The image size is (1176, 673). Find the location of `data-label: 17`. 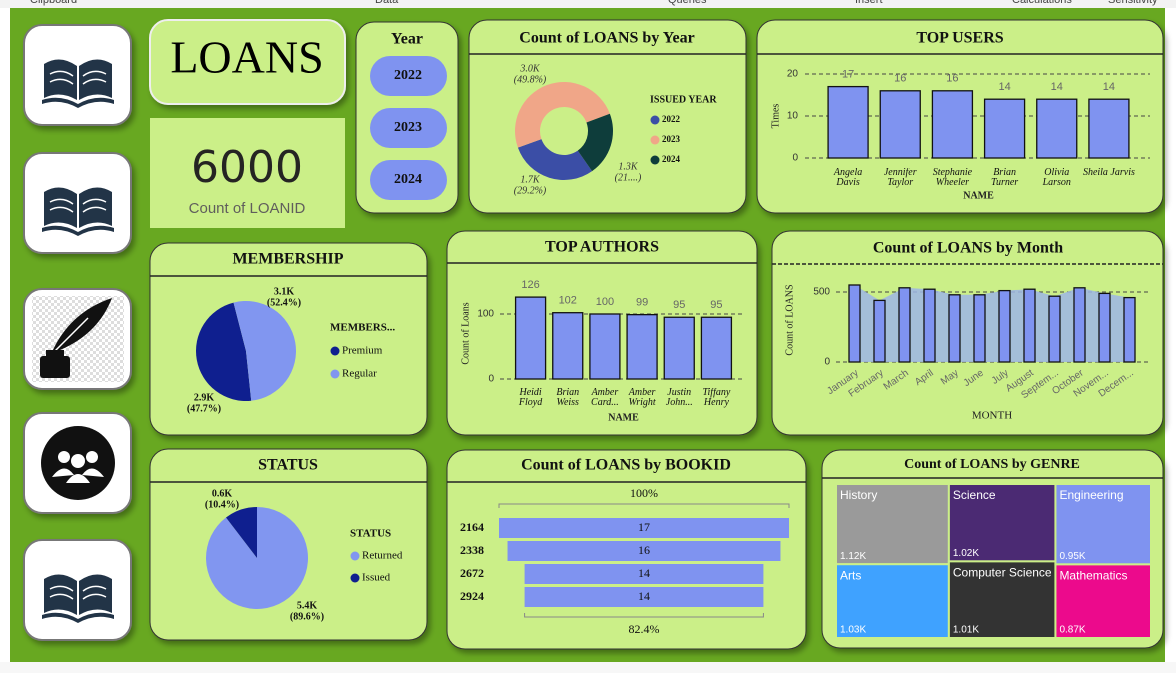

data-label: 17 is located at coordinates (848, 75).